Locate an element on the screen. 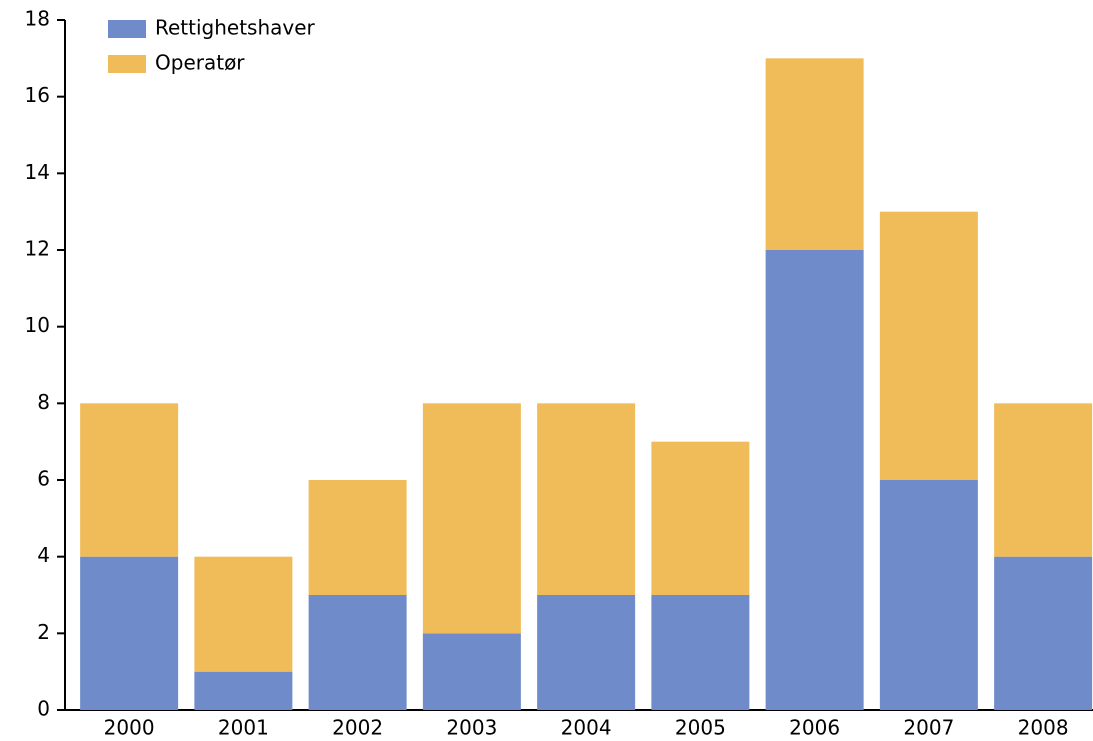  x-tick-label: 2004 is located at coordinates (586, 728).